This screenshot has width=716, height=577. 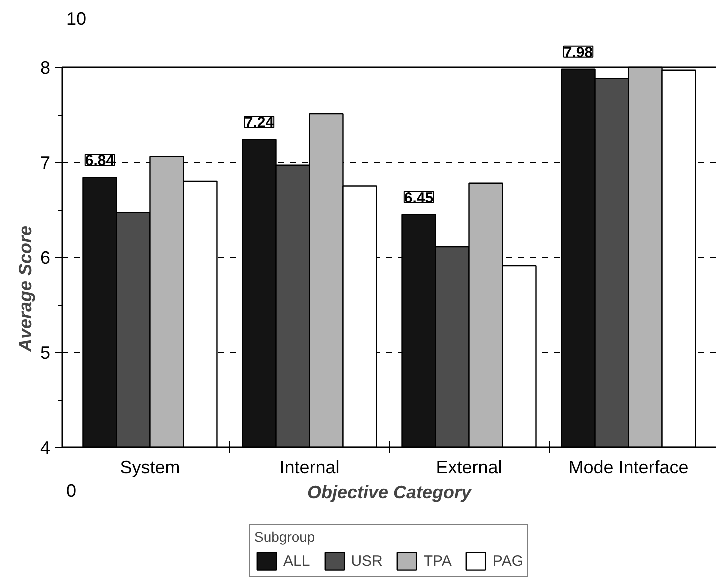 I want to click on y-tick-label: 6, so click(x=45, y=258).